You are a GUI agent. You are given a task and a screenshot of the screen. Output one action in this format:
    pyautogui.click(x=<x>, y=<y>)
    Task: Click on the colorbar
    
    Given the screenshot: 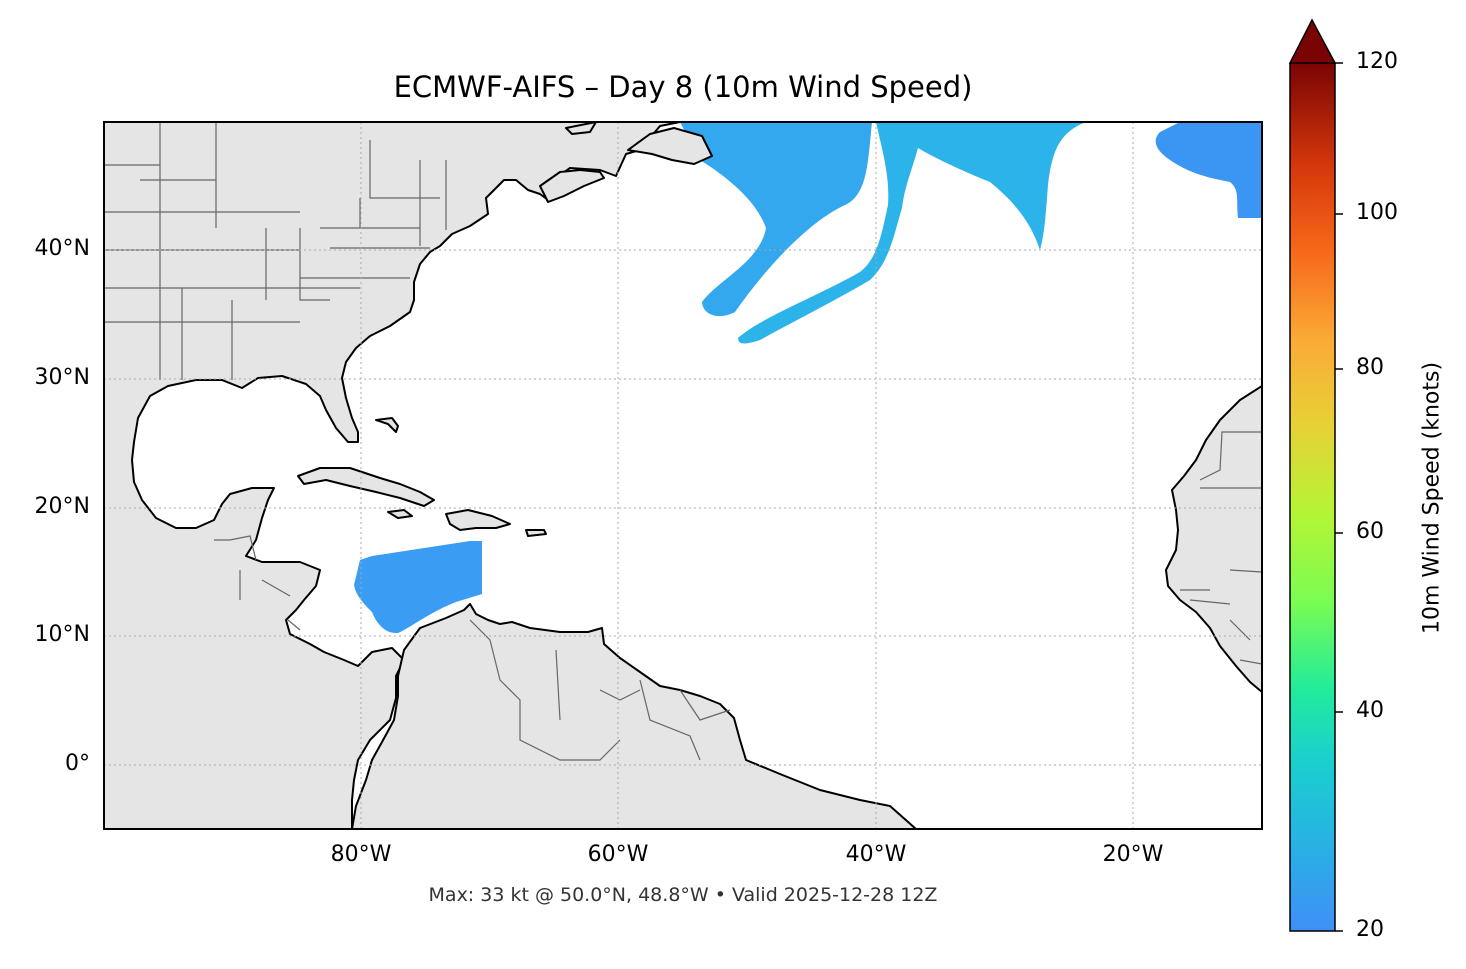 What is the action you would take?
    pyautogui.click(x=1315, y=475)
    